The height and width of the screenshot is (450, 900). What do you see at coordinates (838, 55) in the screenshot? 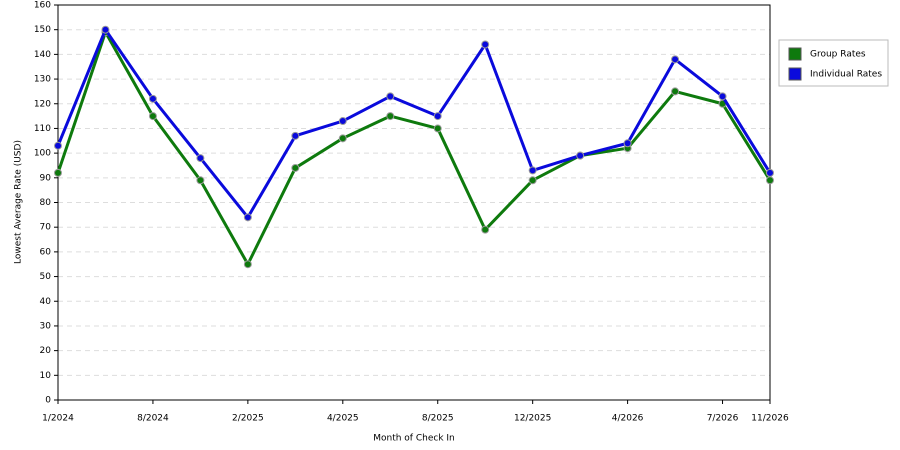
I see `legend-label: Group Rates` at bounding box center [838, 55].